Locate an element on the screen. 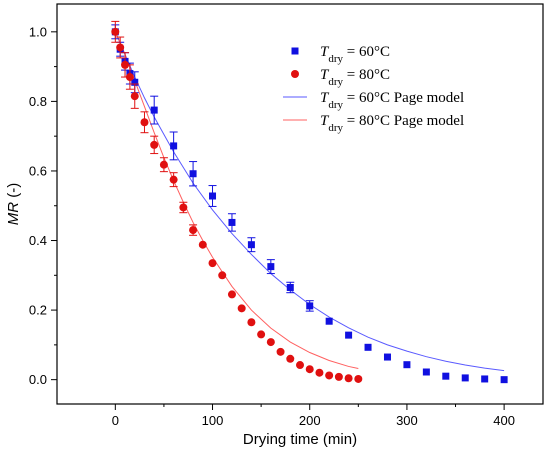  legend-label: Tdry = 80°C is located at coordinates (355, 77).